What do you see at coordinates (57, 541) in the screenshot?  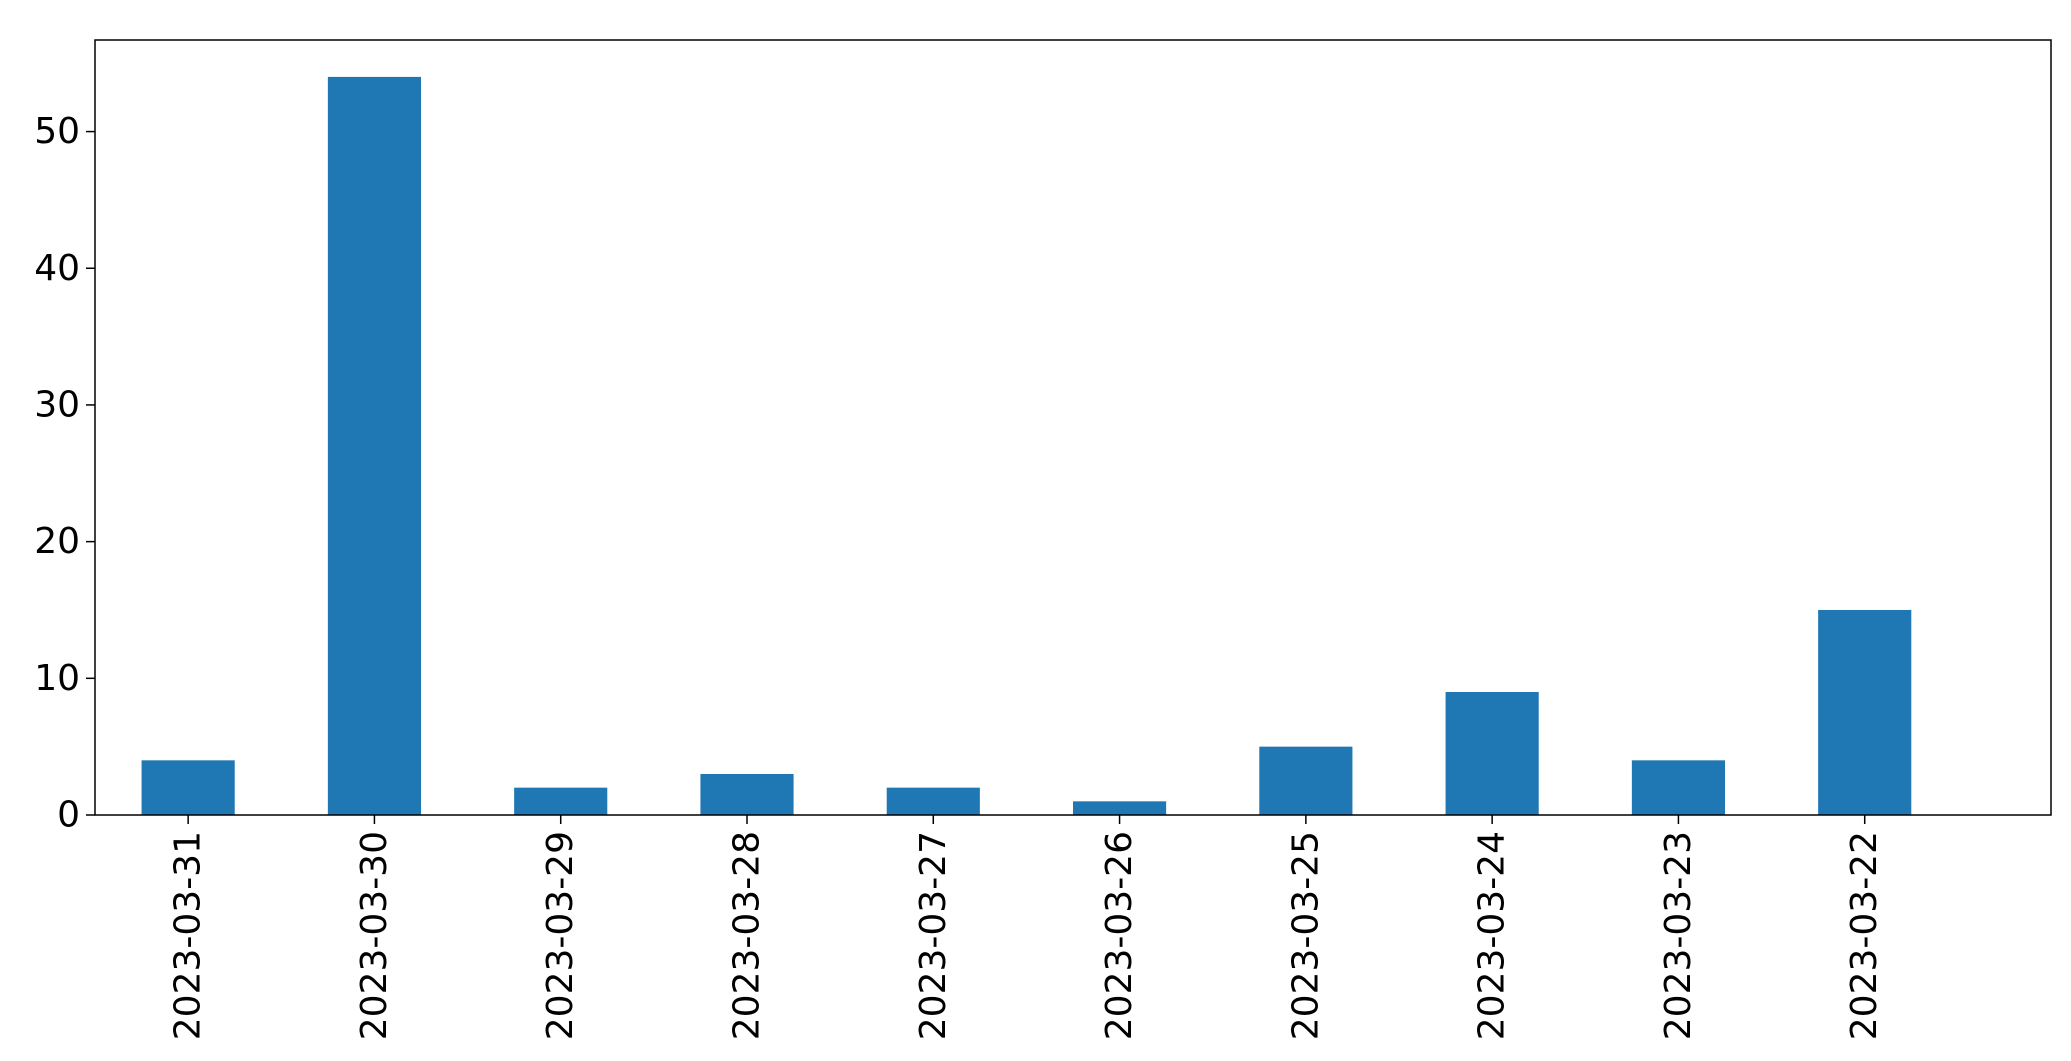 I see `y-tick-label: 20` at bounding box center [57, 541].